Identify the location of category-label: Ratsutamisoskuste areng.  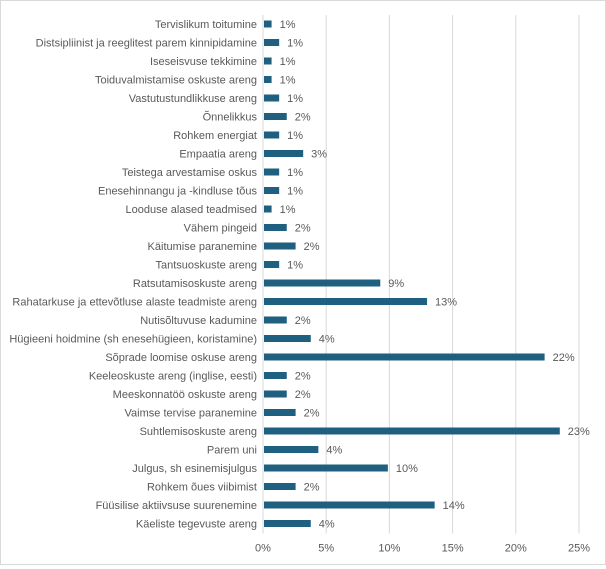
(195, 284).